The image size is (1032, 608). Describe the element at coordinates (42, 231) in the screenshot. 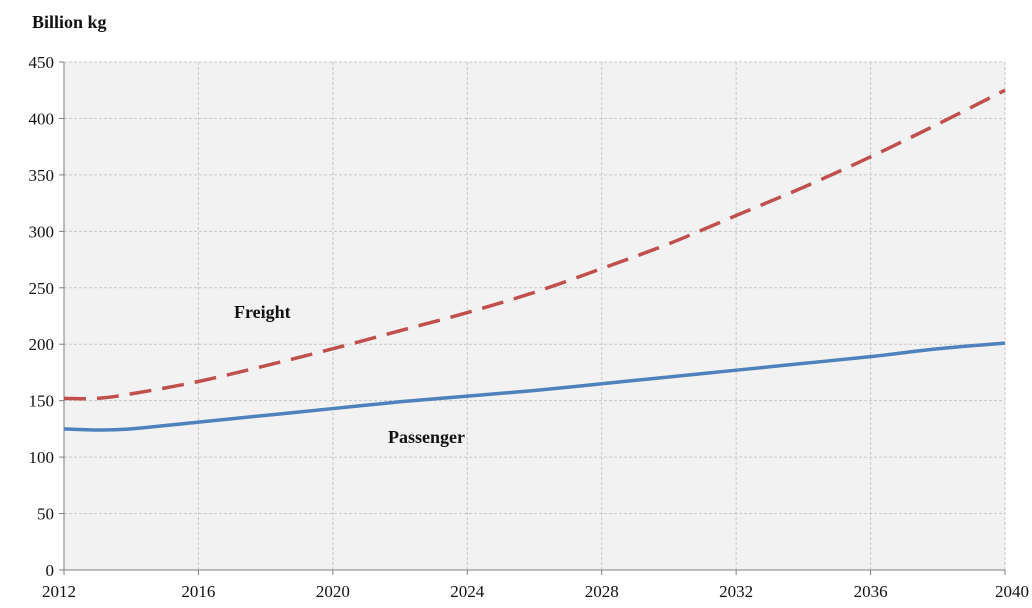

I see `y-tick-label: 300` at that location.